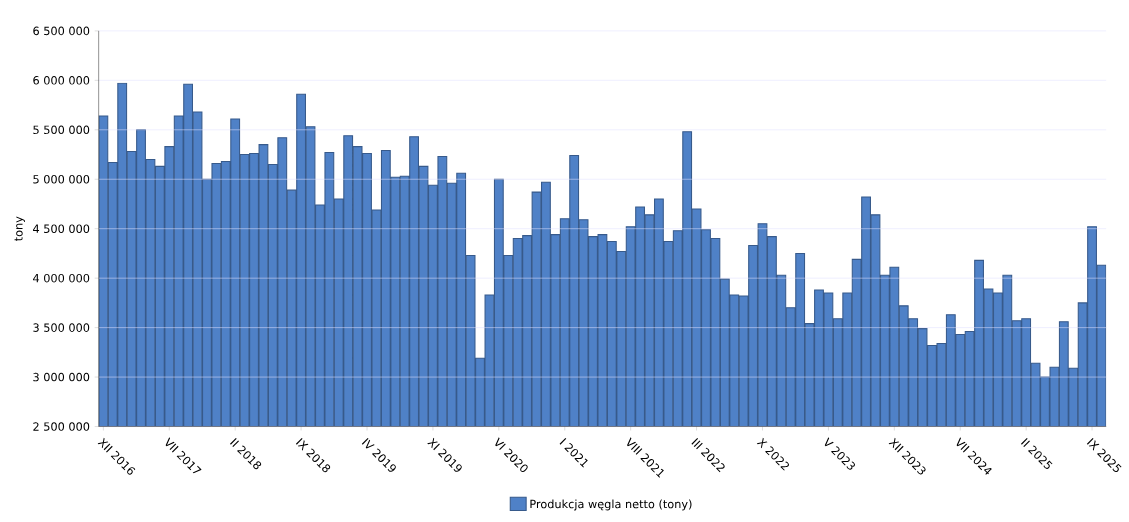  What do you see at coordinates (61, 426) in the screenshot?
I see `y-tick-label: 2 500 000` at bounding box center [61, 426].